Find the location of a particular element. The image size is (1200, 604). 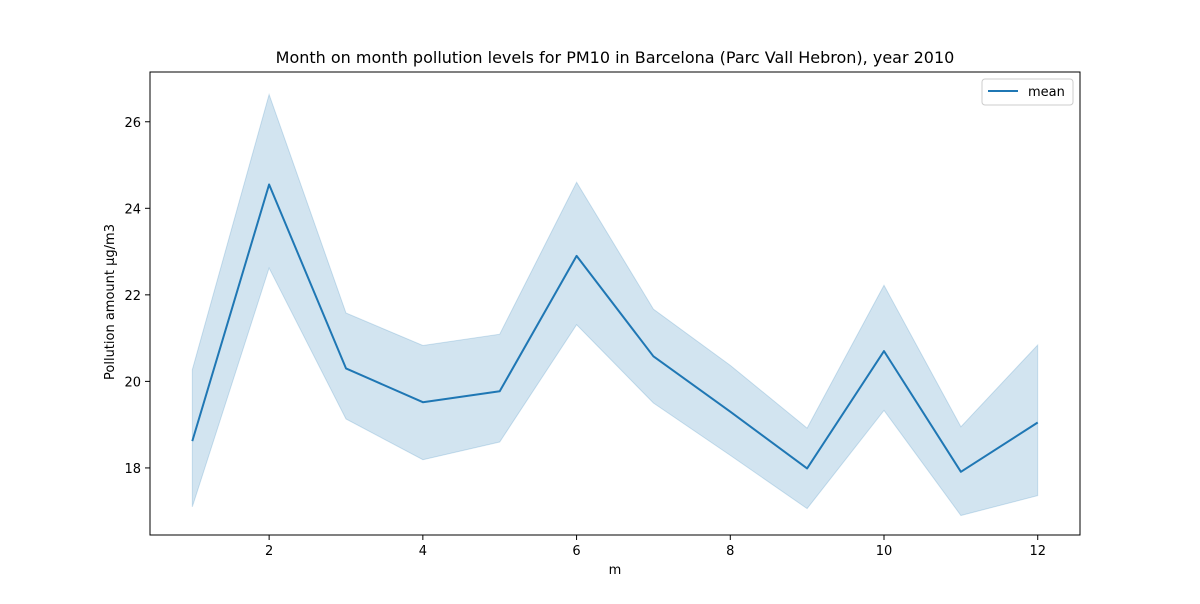

y-tick-label: 18 is located at coordinates (132, 469).